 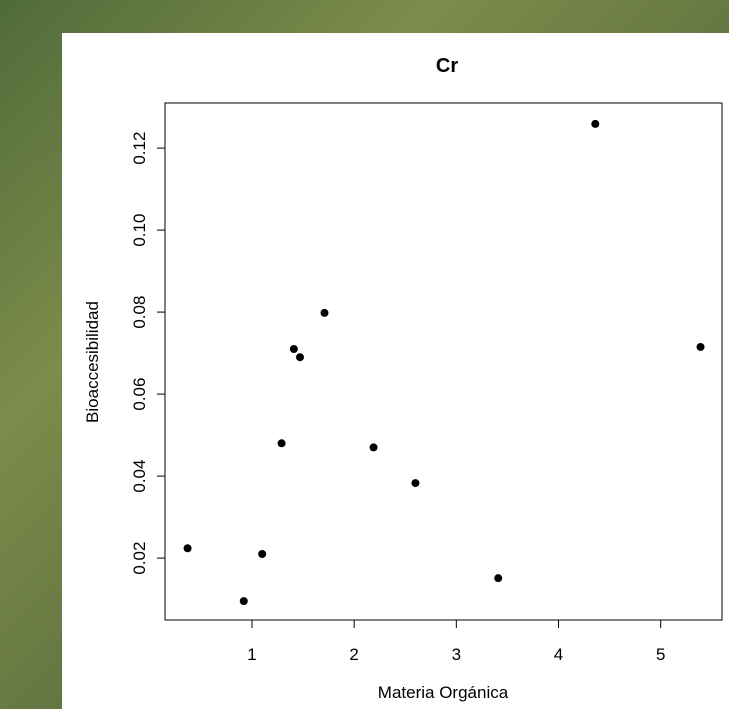 I want to click on y-axis-label: Bioaccesibilidad, so click(x=92, y=362).